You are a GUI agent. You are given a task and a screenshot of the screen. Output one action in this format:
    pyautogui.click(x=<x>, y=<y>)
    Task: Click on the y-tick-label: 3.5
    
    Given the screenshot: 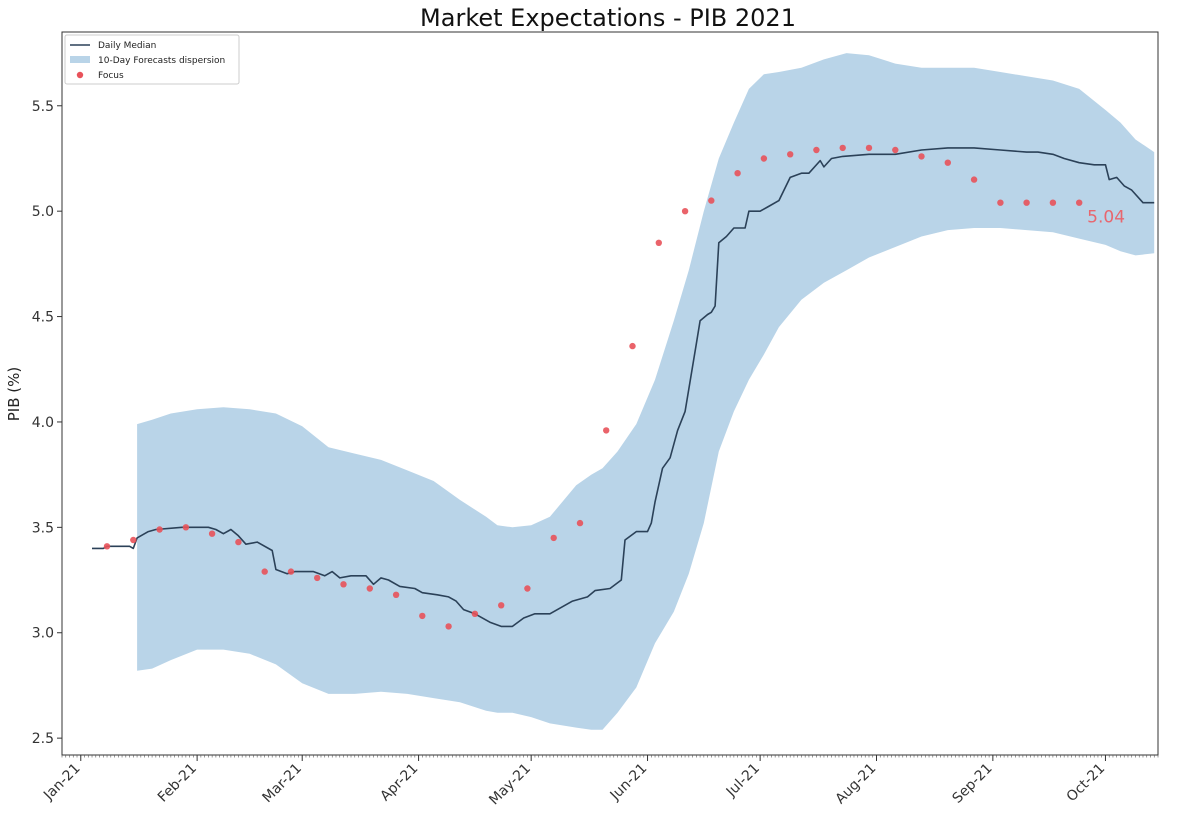 What is the action you would take?
    pyautogui.click(x=43, y=528)
    